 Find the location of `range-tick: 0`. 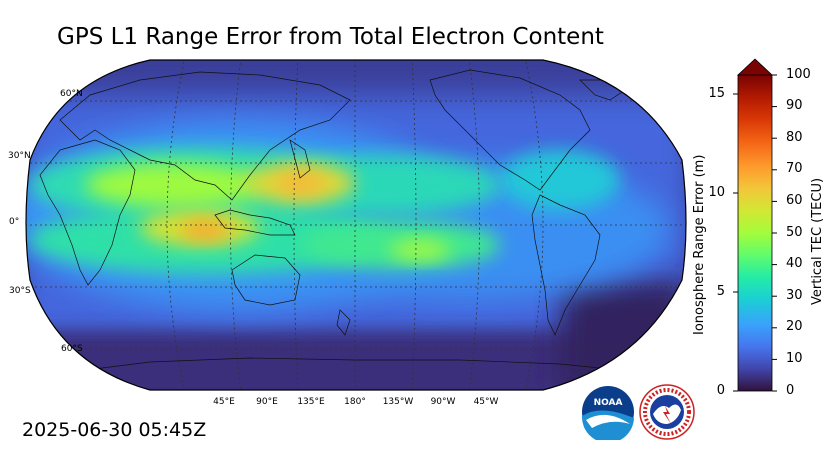

range-tick: 0 is located at coordinates (720, 390).